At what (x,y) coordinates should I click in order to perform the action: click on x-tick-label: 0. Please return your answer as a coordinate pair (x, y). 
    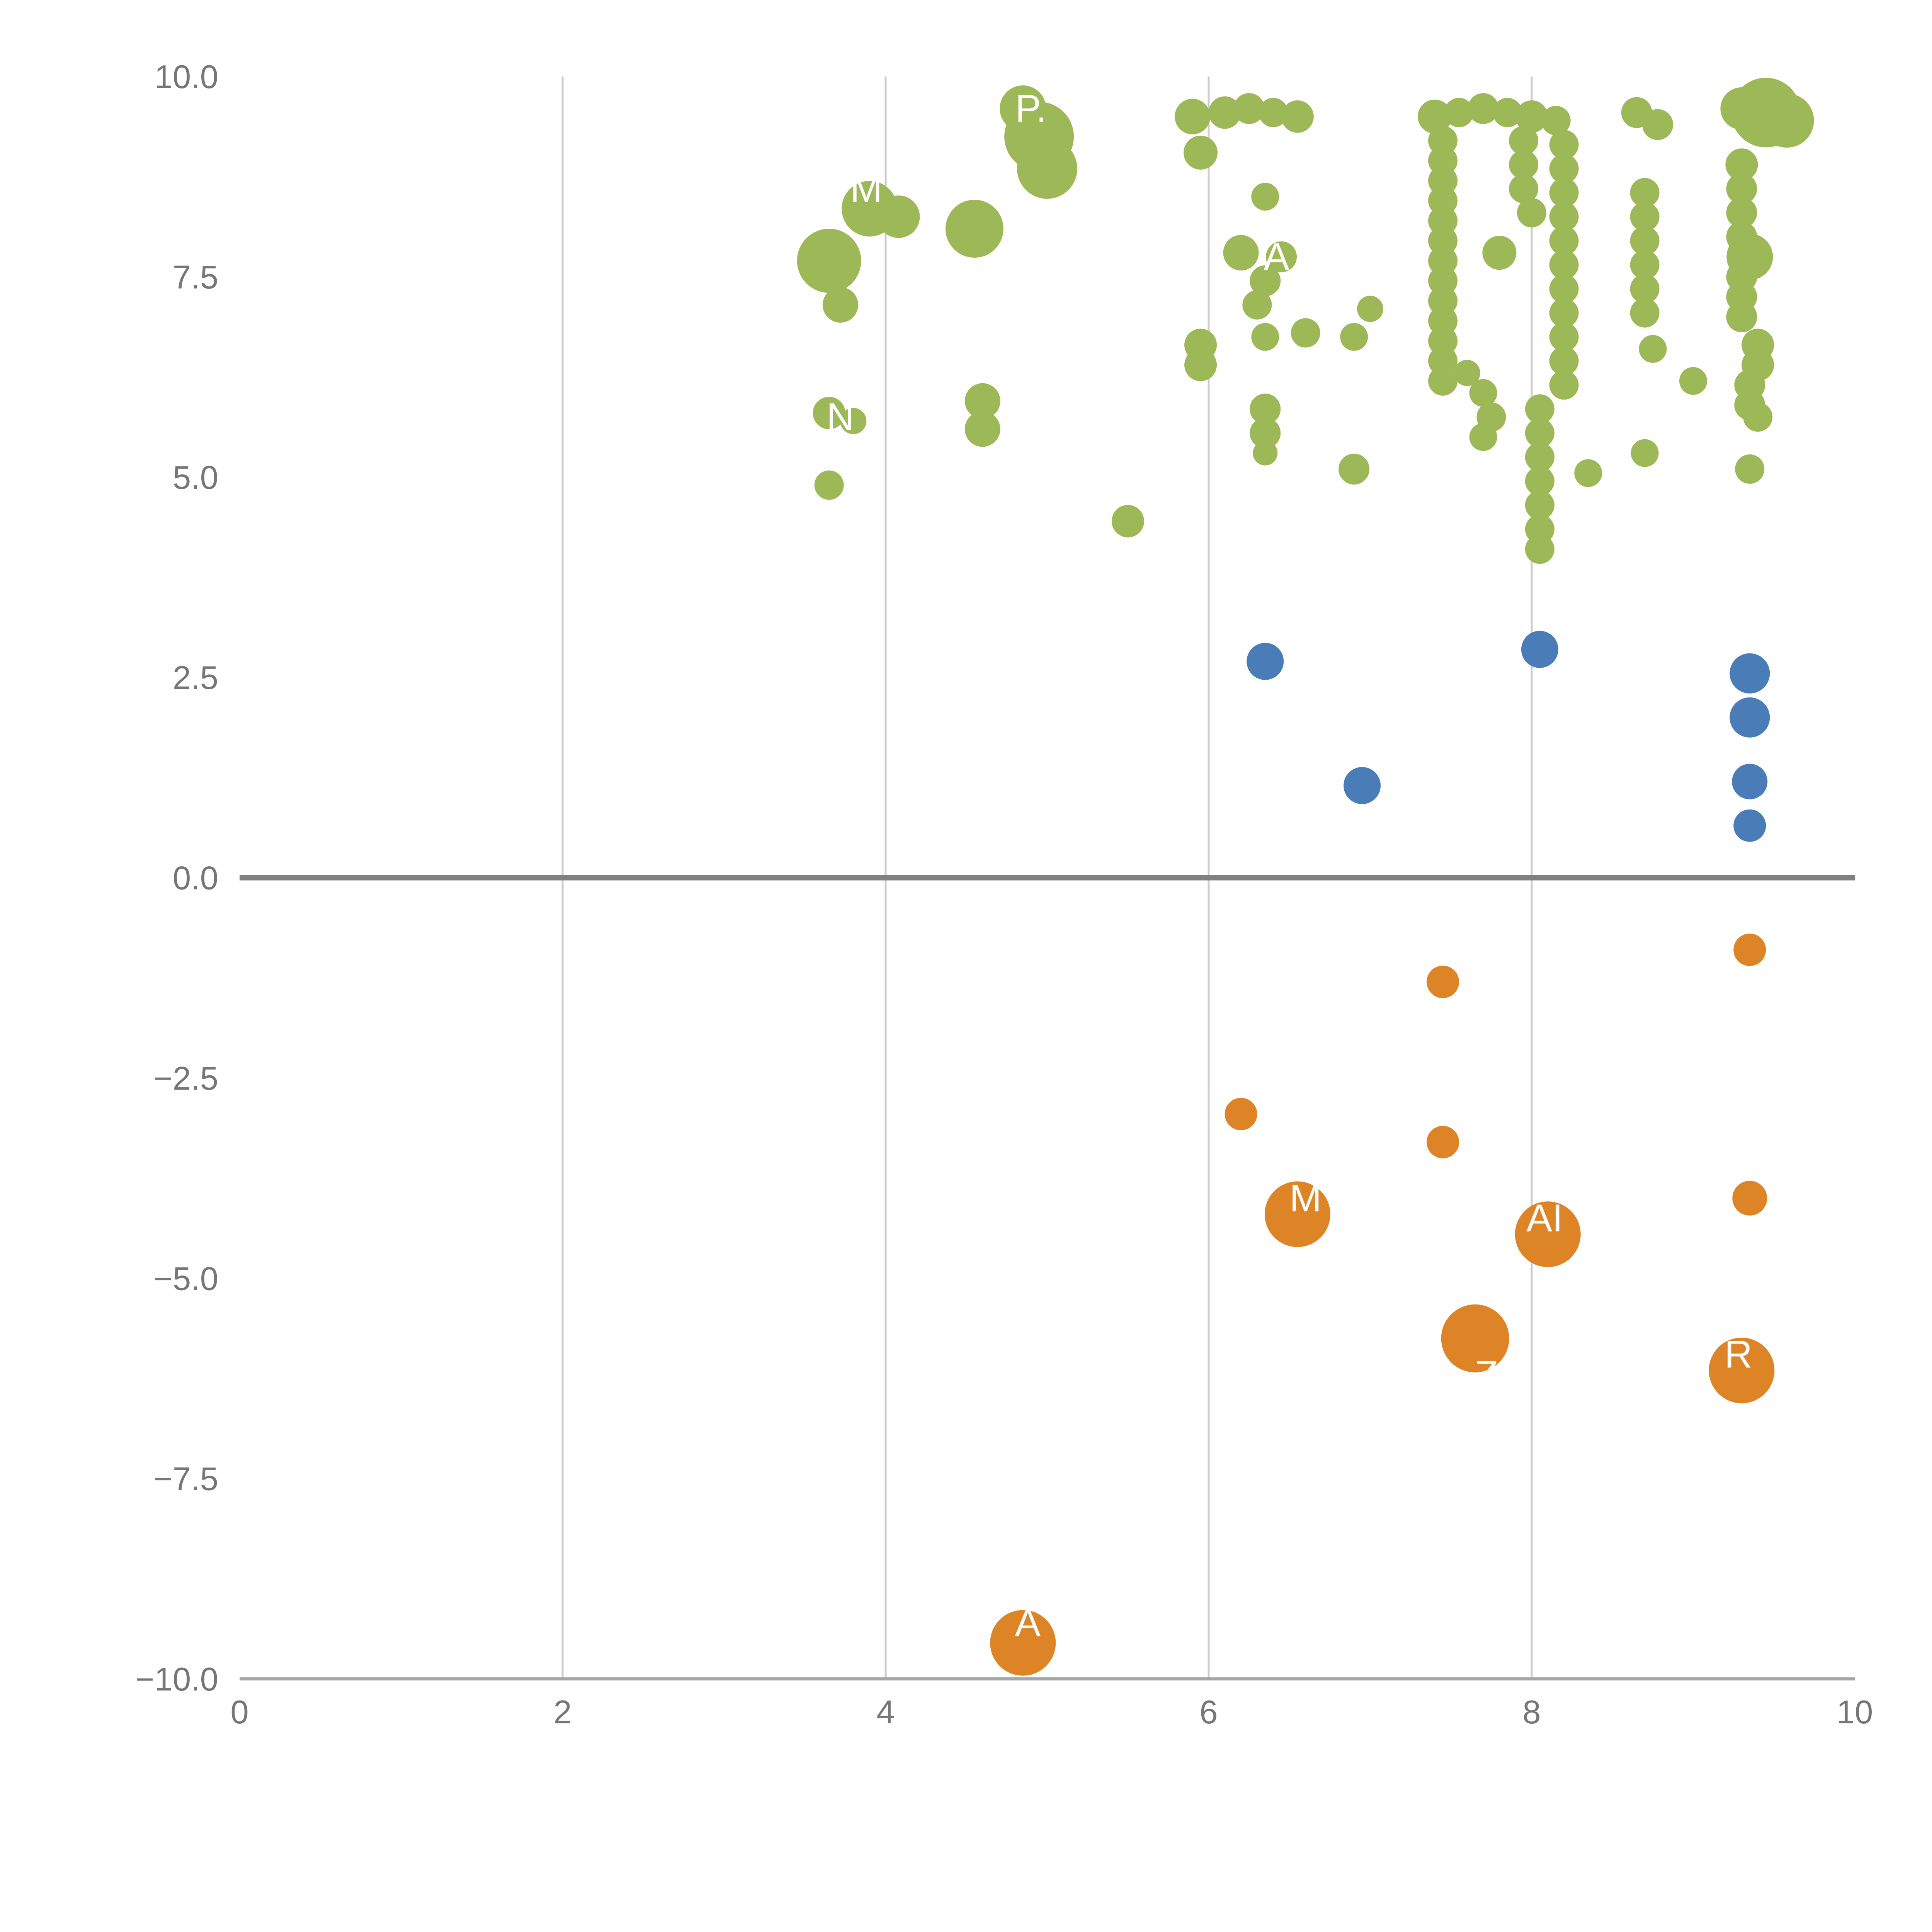
    Looking at the image, I should click on (239, 1713).